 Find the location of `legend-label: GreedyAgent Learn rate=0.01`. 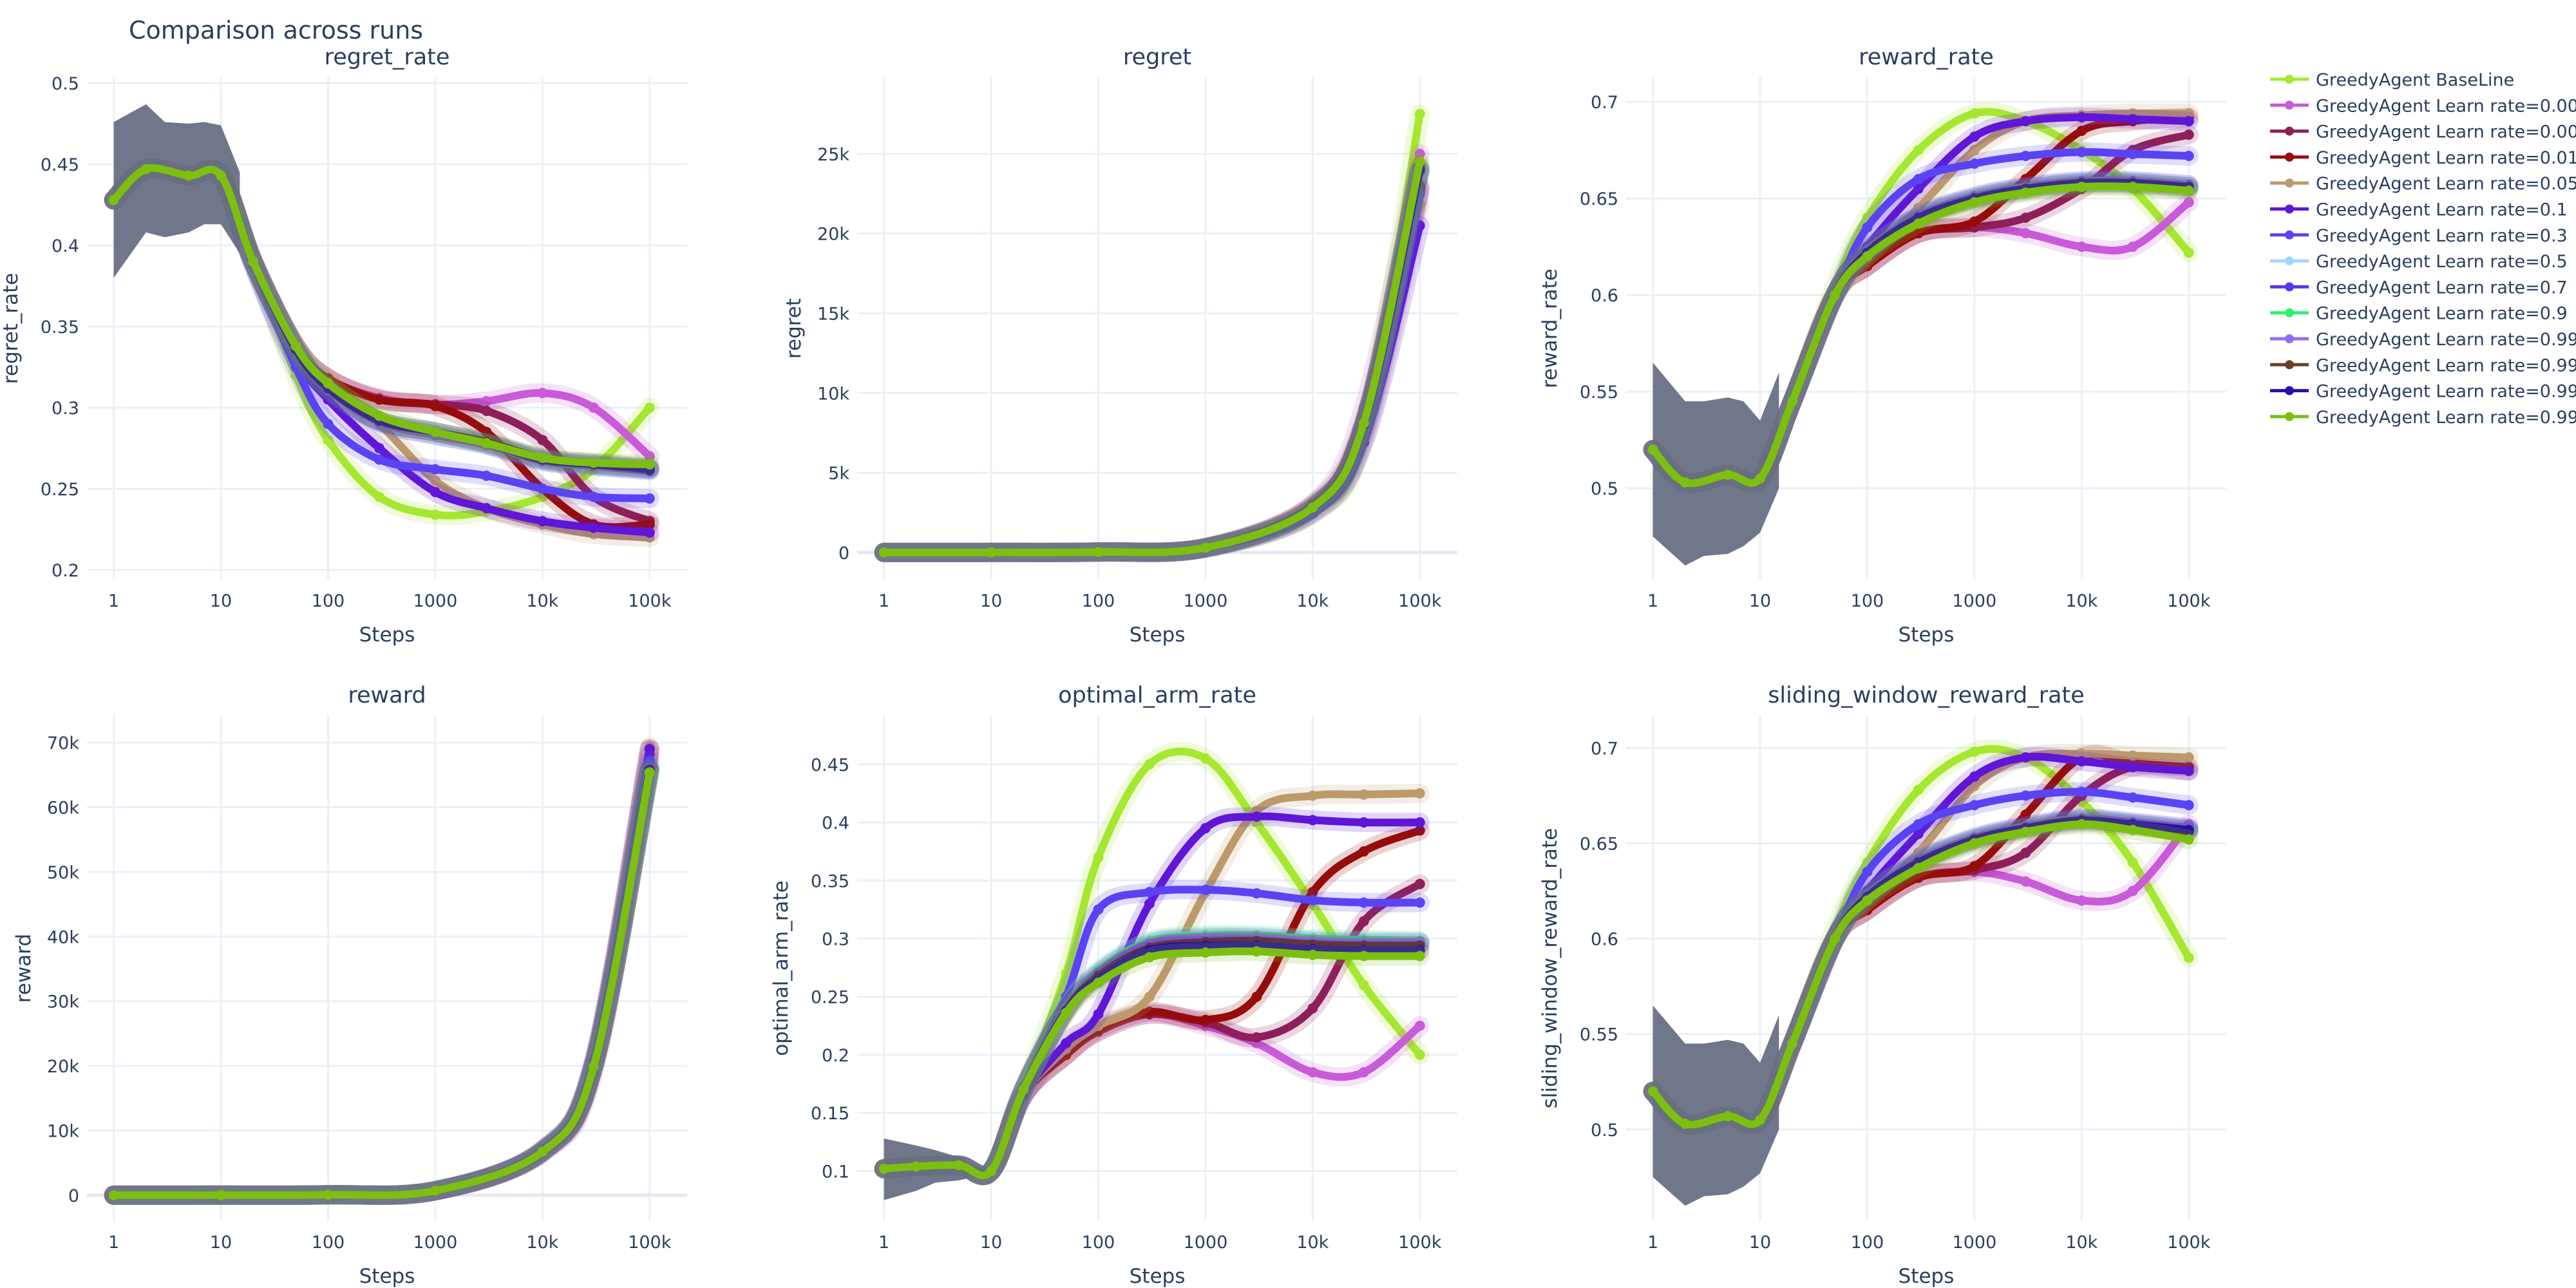

legend-label: GreedyAgent Learn rate=0.01 is located at coordinates (2446, 158).